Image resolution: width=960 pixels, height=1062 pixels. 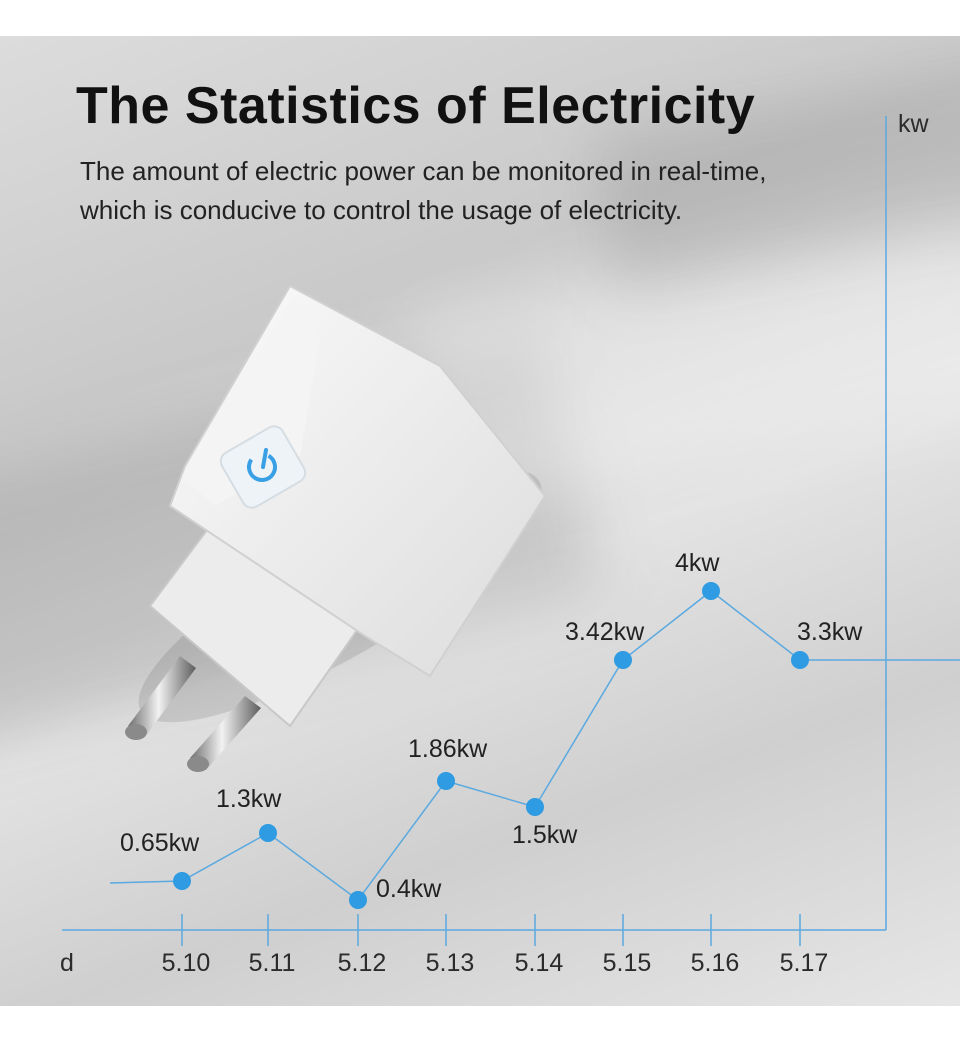 I want to click on data-label: 3.42kw, so click(x=605, y=632).